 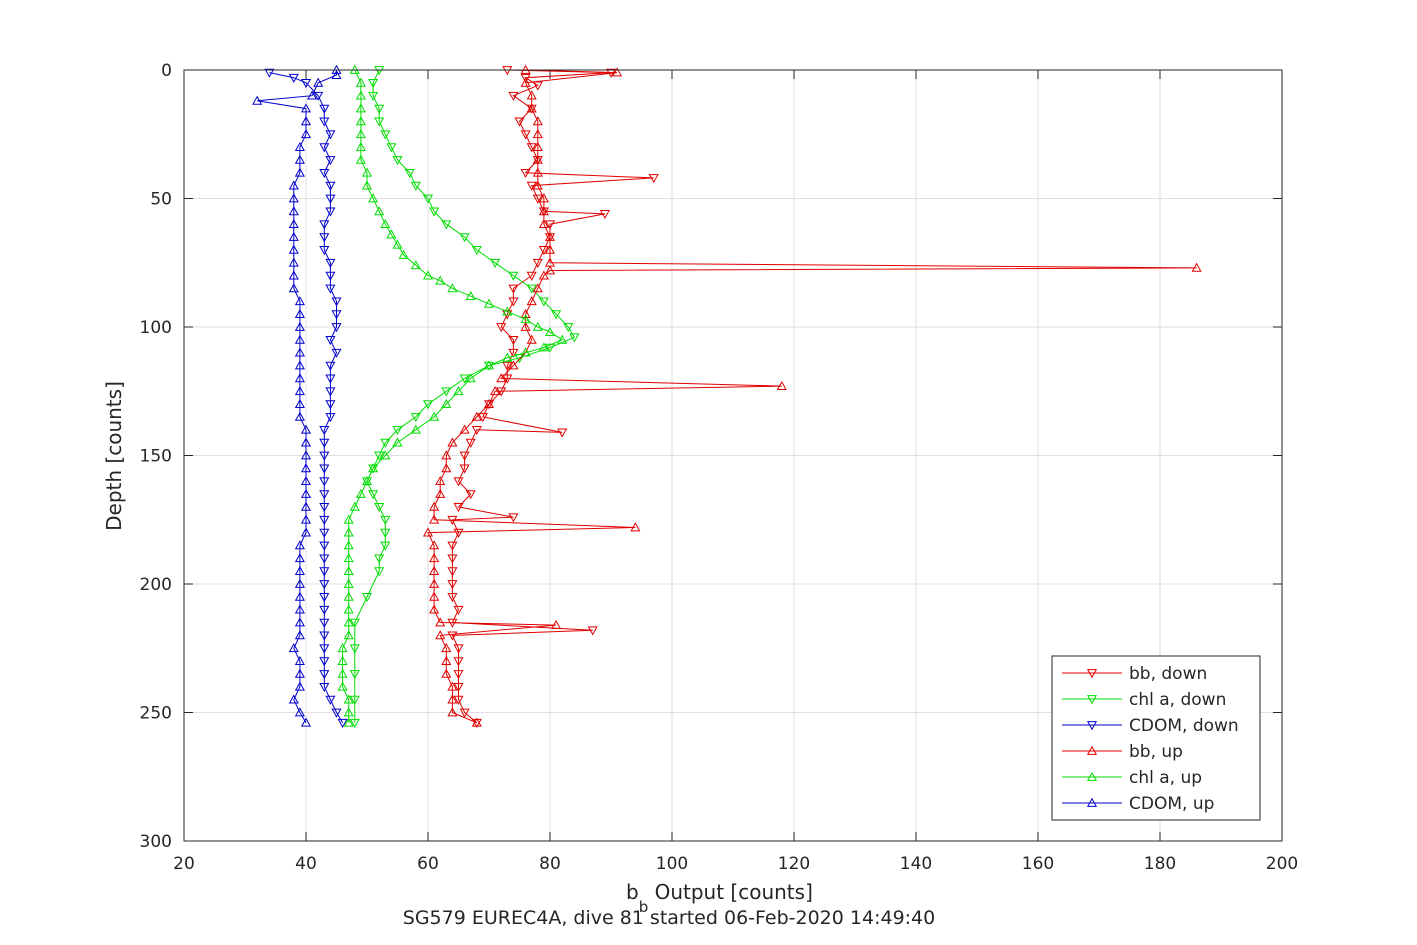 What do you see at coordinates (730, 892) in the screenshot?
I see `x-axis-label-rest: Output [counts]` at bounding box center [730, 892].